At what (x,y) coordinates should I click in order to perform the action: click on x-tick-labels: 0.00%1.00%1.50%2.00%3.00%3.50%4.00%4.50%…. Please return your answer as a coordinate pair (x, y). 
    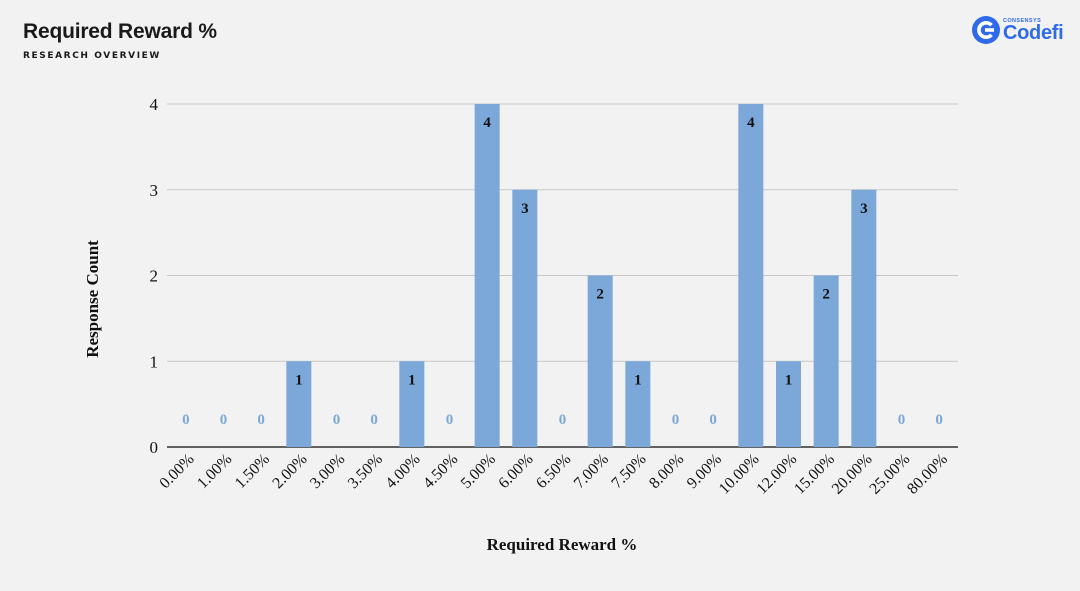
    Looking at the image, I should click on (553, 474).